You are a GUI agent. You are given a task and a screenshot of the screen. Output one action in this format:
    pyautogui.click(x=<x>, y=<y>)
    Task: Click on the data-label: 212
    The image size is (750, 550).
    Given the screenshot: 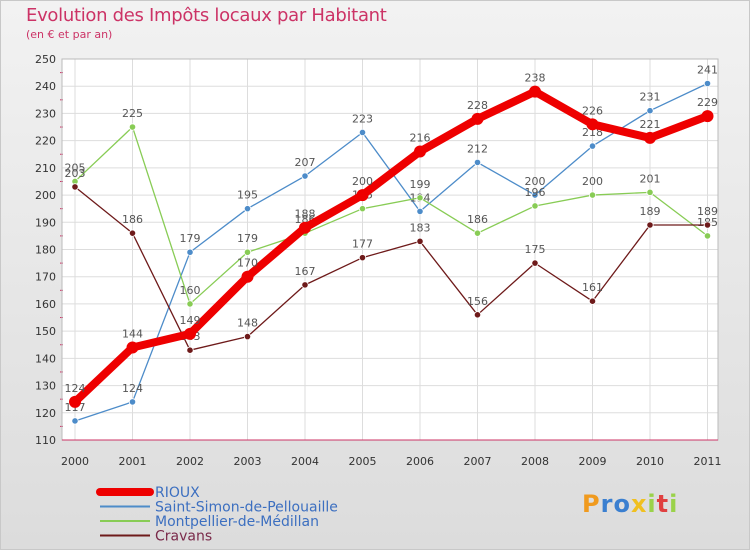 What is the action you would take?
    pyautogui.click(x=477, y=148)
    